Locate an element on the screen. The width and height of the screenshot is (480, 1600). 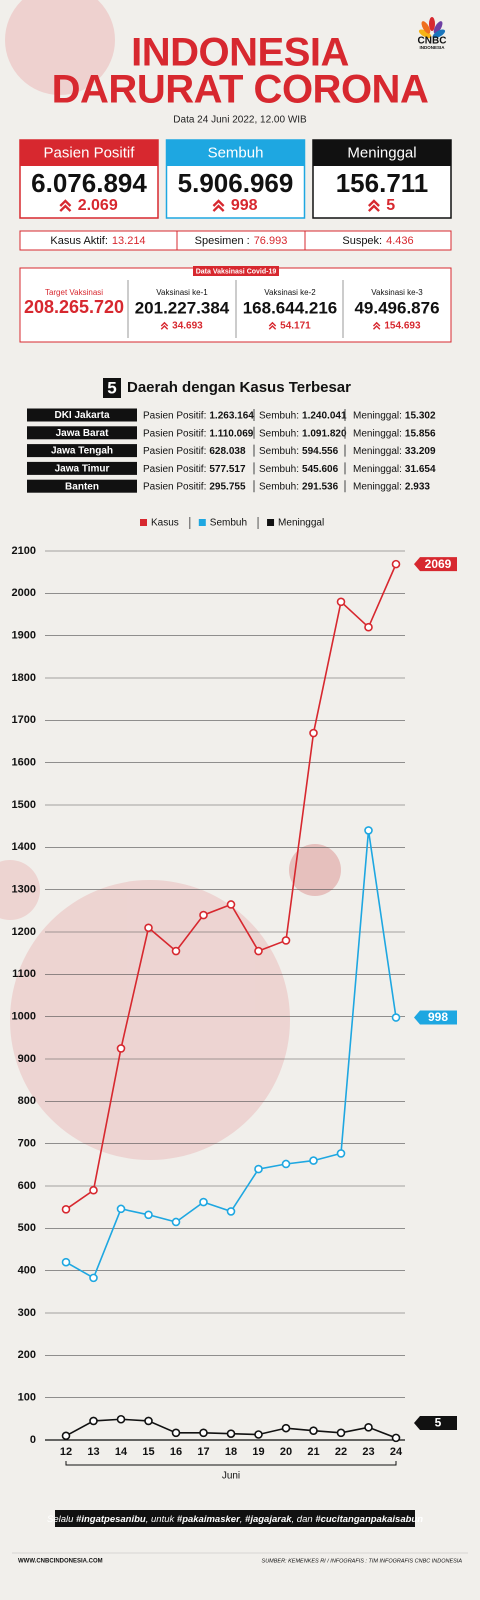
y-tick-label: 800 is located at coordinates (27, 1101).